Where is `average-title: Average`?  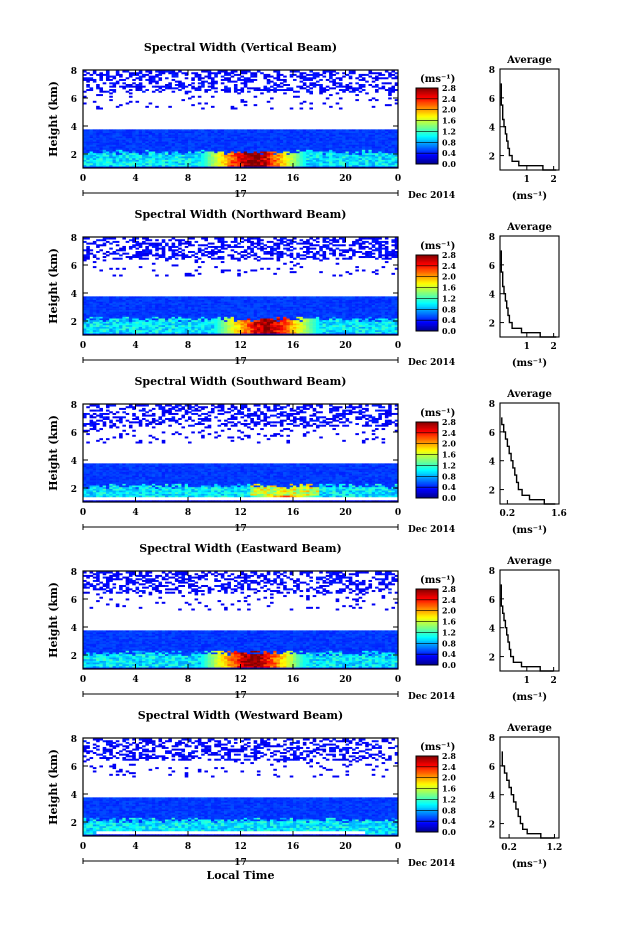
average-title: Average is located at coordinates (529, 60).